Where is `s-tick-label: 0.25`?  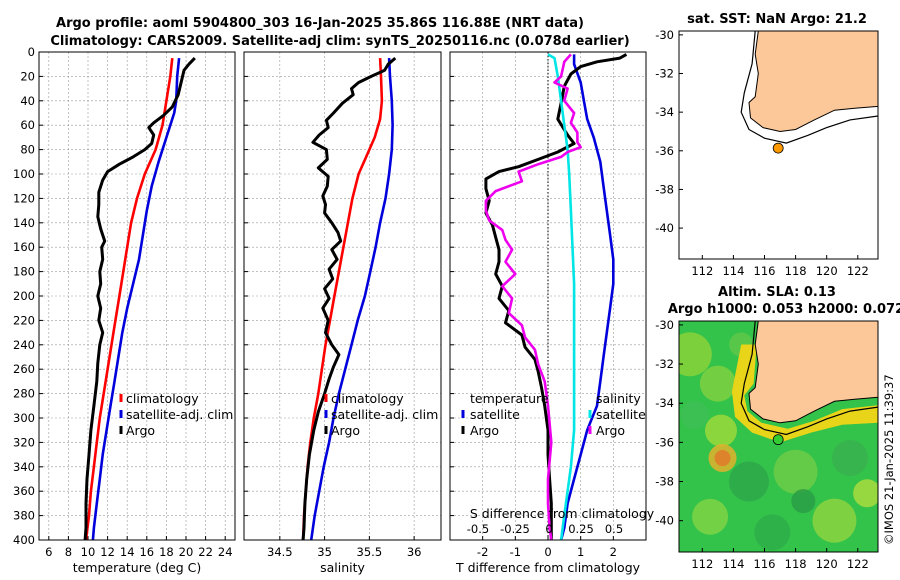
s-tick-label: 0.25 is located at coordinates (581, 529).